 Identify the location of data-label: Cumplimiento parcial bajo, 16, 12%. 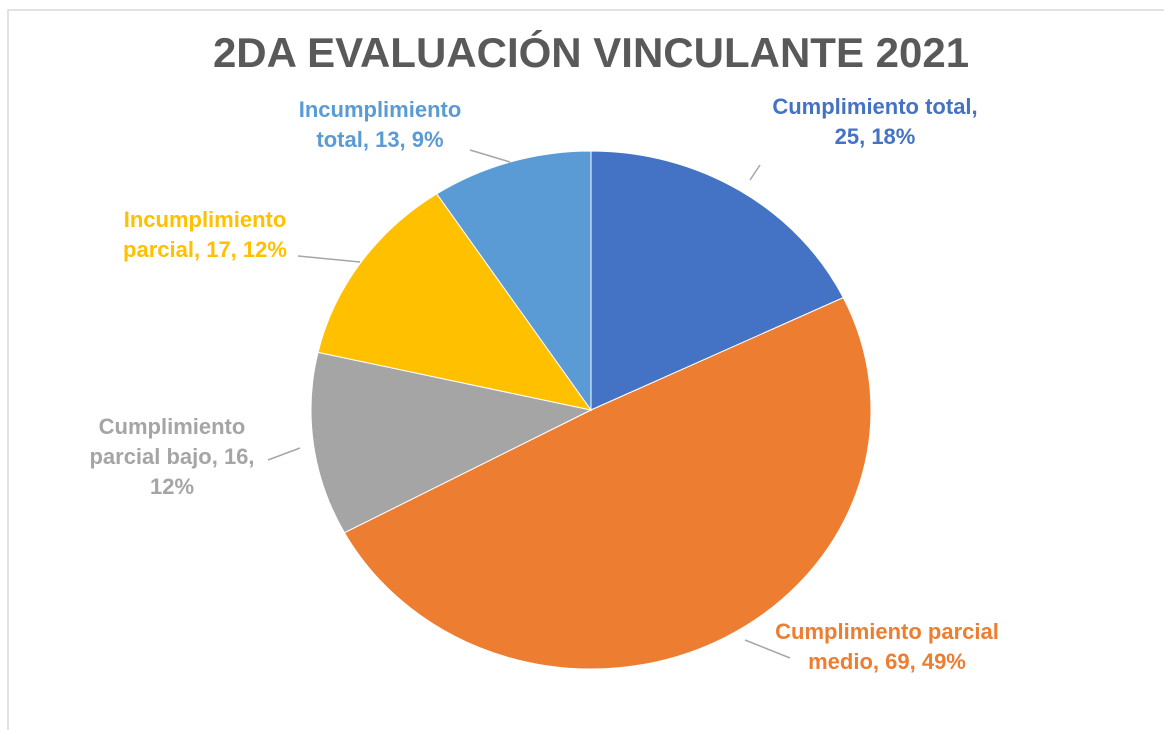
(172, 456).